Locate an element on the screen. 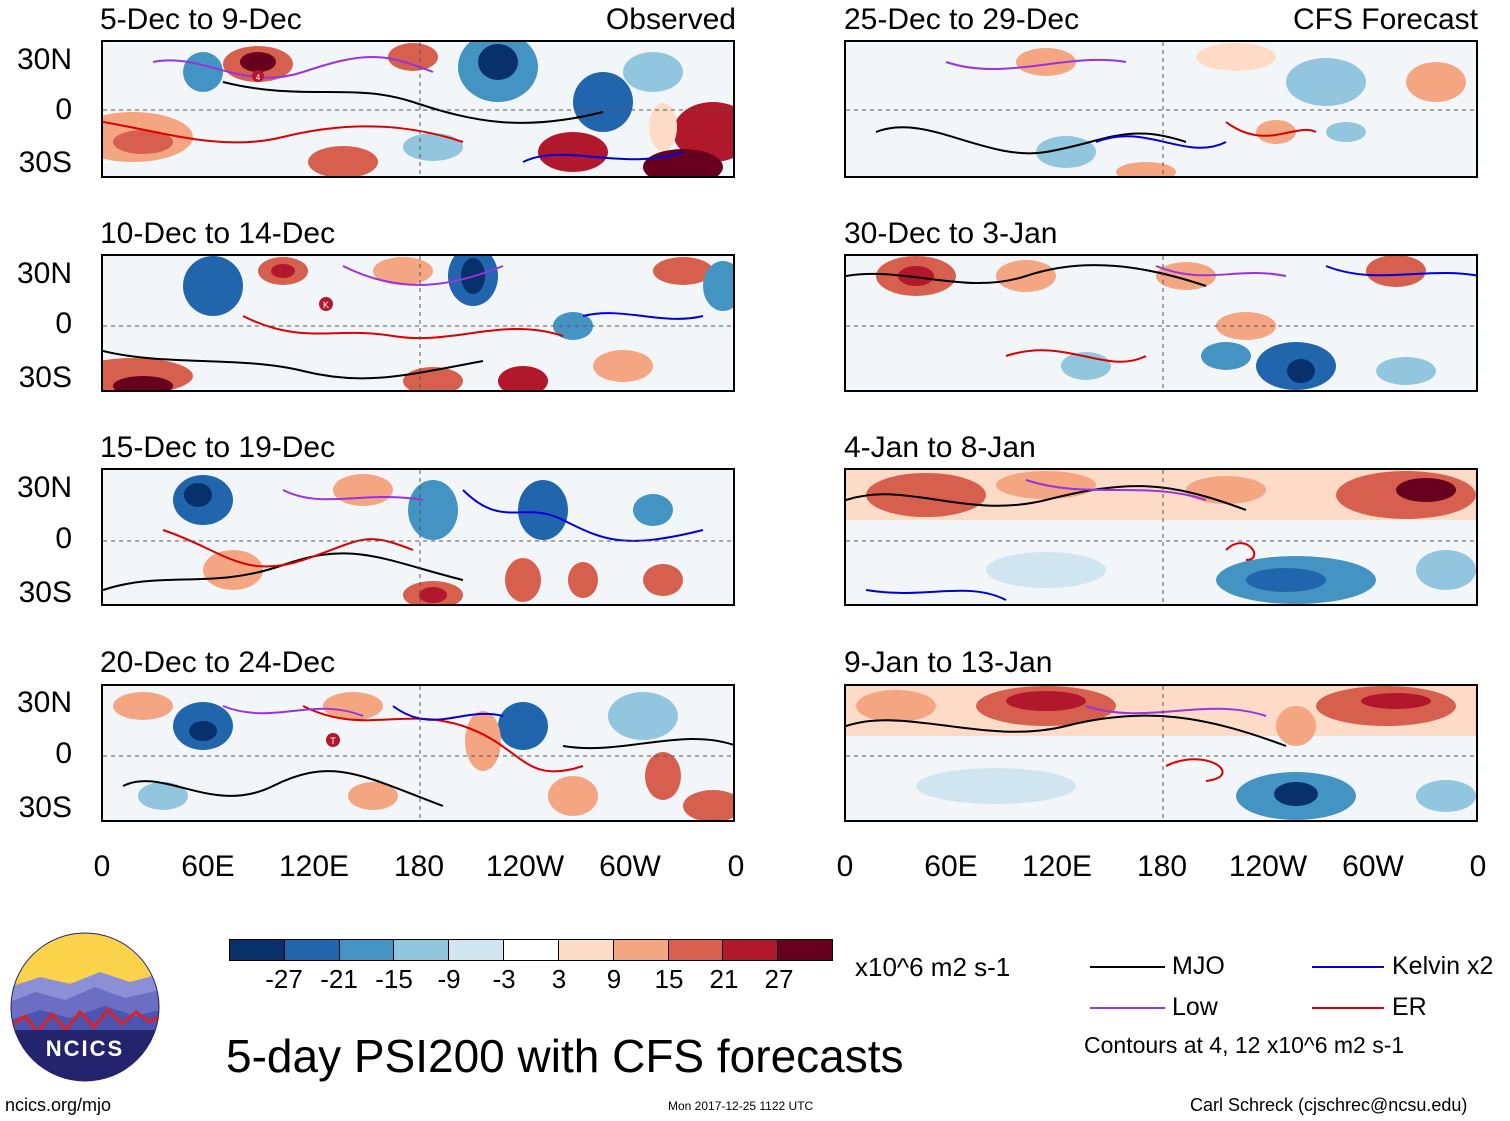  logo-text: NCICS is located at coordinates (85, 1048).